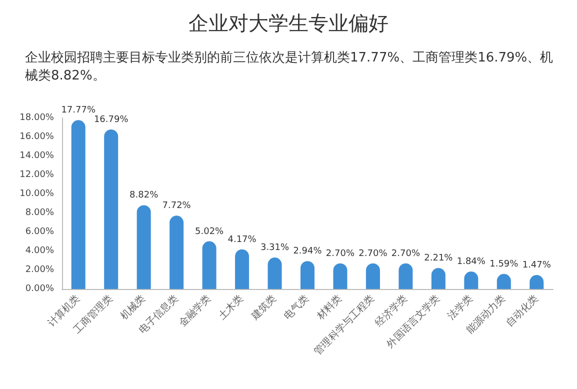 This screenshot has height=389, width=577. Describe the element at coordinates (133, 307) in the screenshot. I see `x-tick-label: 机械类` at that location.